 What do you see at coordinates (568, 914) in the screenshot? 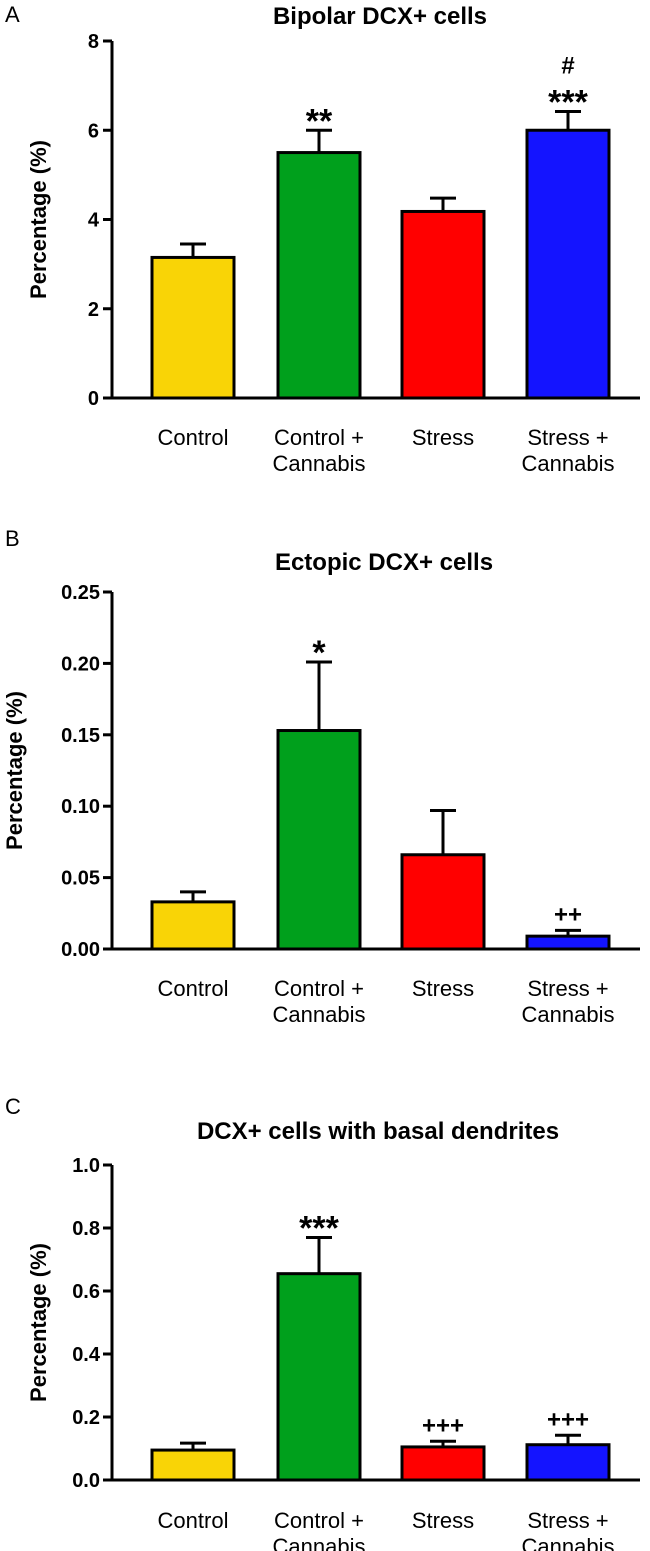
I see `significance-marker: ++` at bounding box center [568, 914].